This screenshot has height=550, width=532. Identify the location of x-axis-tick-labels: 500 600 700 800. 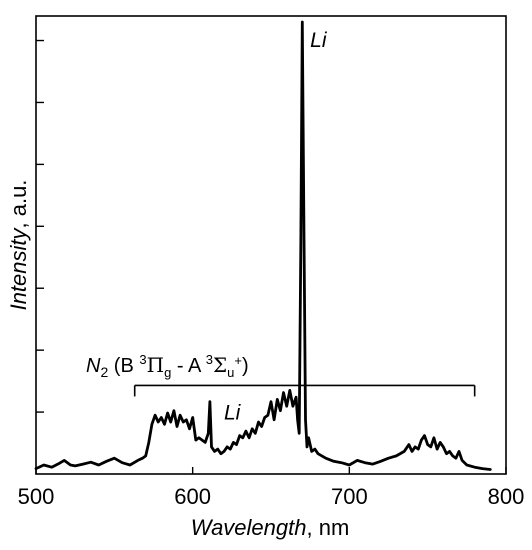
(271, 496).